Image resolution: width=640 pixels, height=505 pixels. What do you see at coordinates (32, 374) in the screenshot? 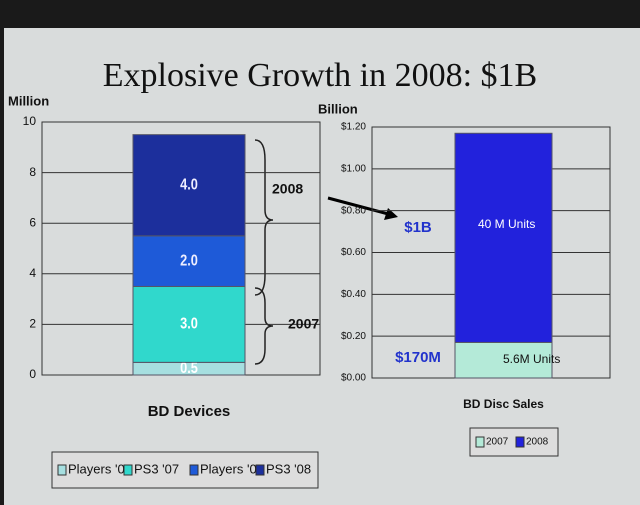
I see `y-tick-label: 0` at bounding box center [32, 374].